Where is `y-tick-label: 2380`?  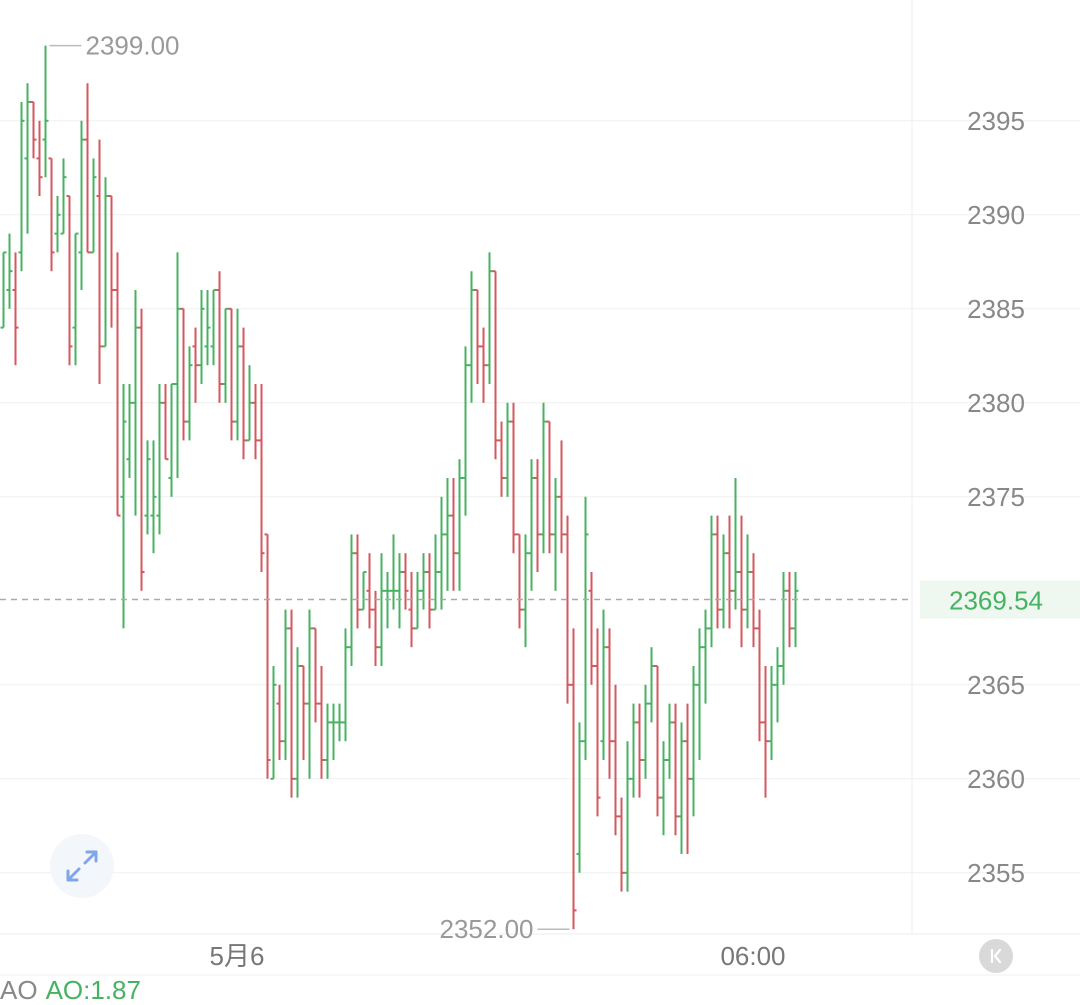 y-tick-label: 2380 is located at coordinates (996, 403).